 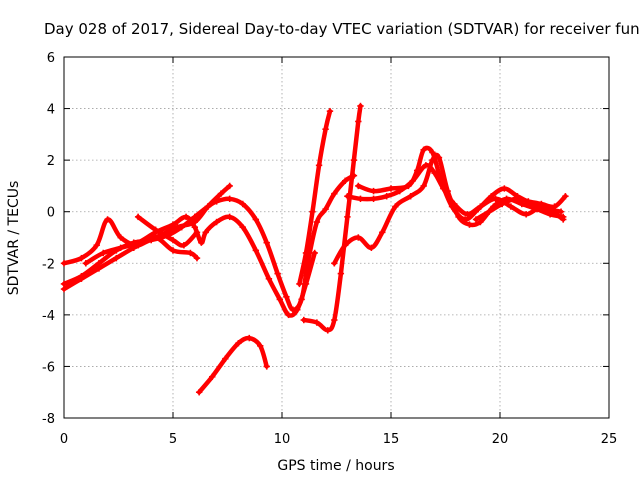 What do you see at coordinates (391, 439) in the screenshot?
I see `x-tick-label: 15` at bounding box center [391, 439].